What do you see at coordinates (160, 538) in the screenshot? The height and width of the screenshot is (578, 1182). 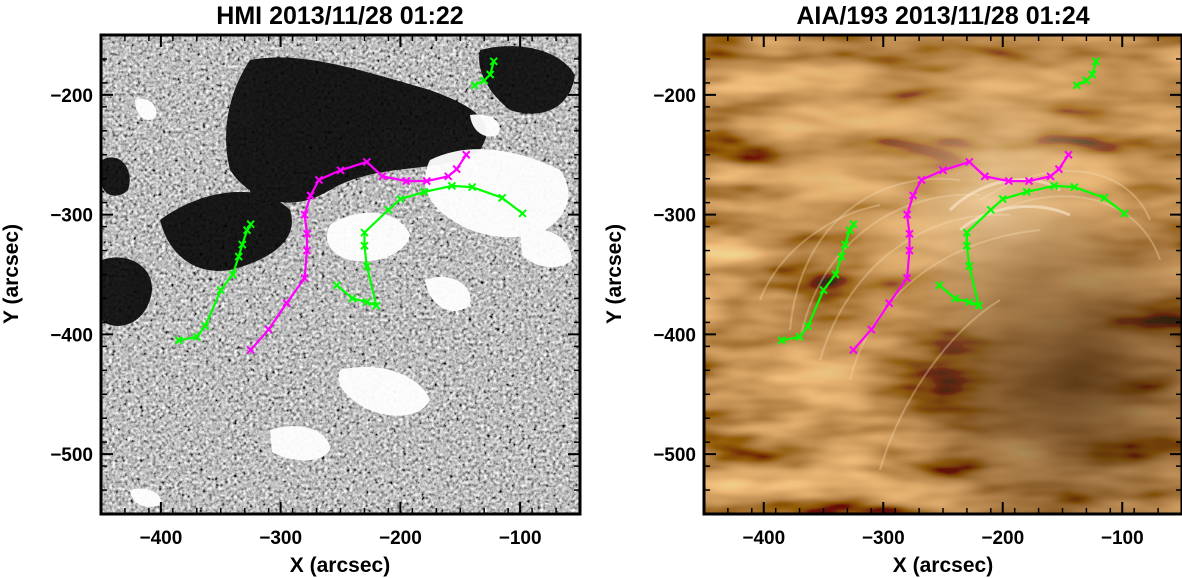 I see `hmi-x-tick-label: −400` at bounding box center [160, 538].